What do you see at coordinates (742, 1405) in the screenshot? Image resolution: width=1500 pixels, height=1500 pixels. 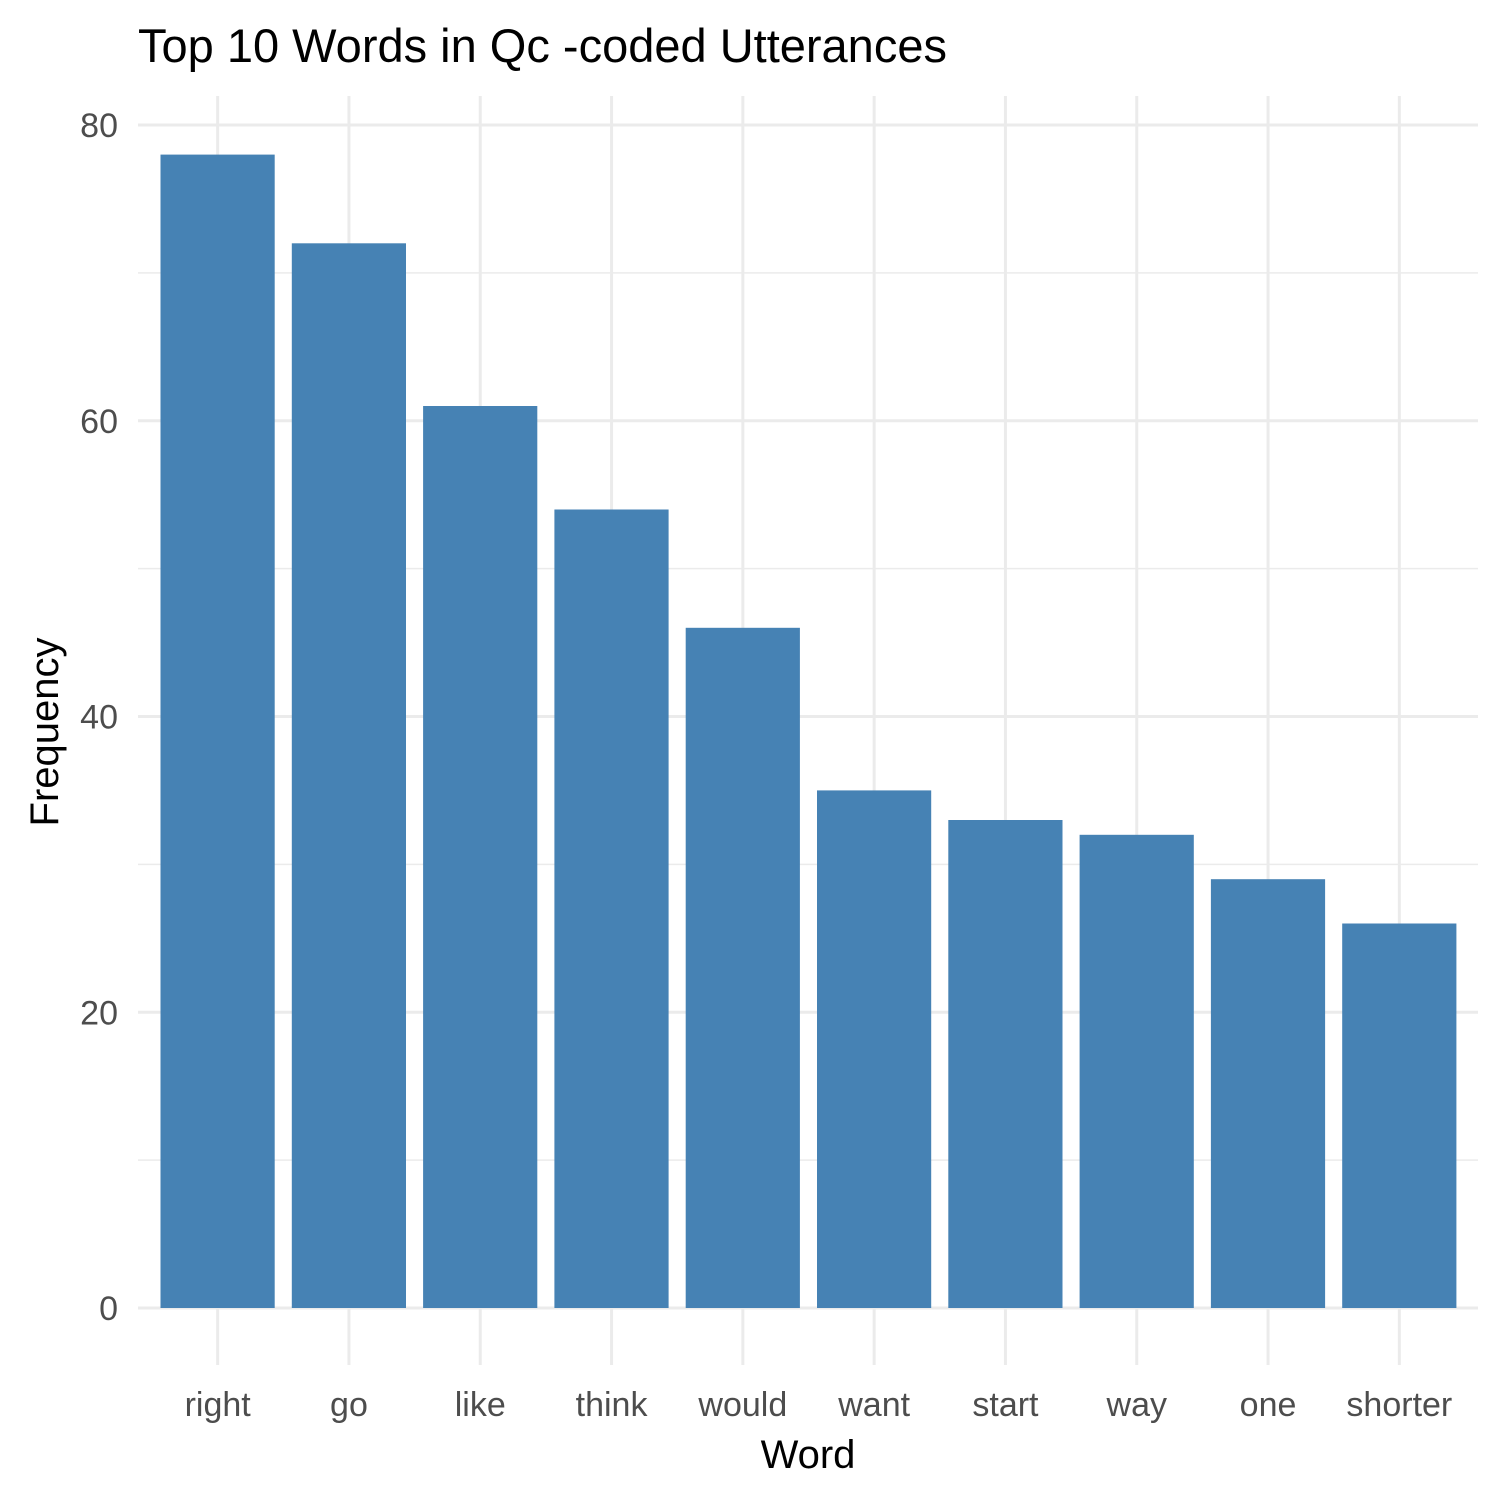 I see `x-tick-label: would` at bounding box center [742, 1405].